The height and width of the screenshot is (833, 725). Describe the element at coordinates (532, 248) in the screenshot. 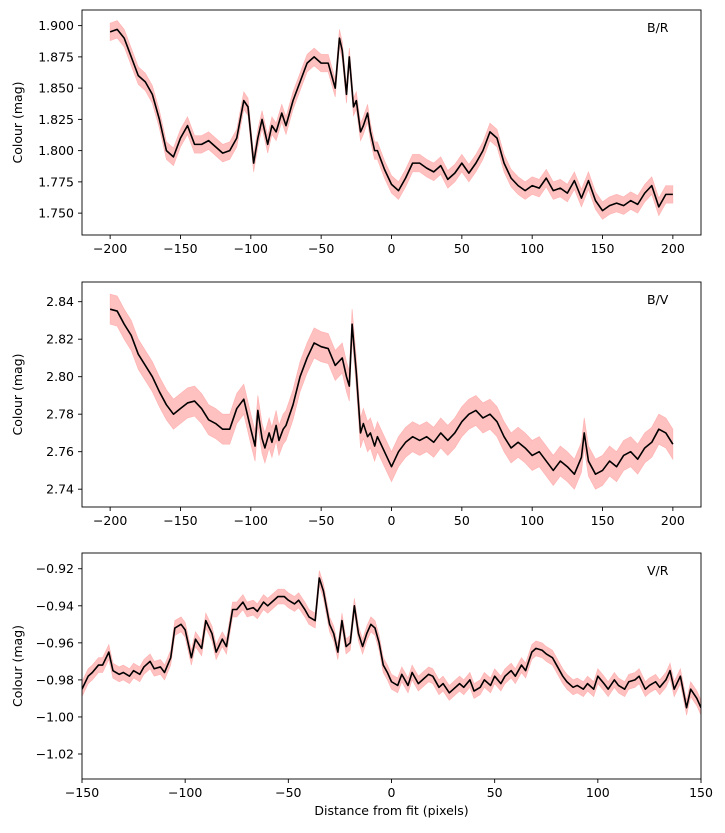

I see `br-x-tick-label: 100` at that location.